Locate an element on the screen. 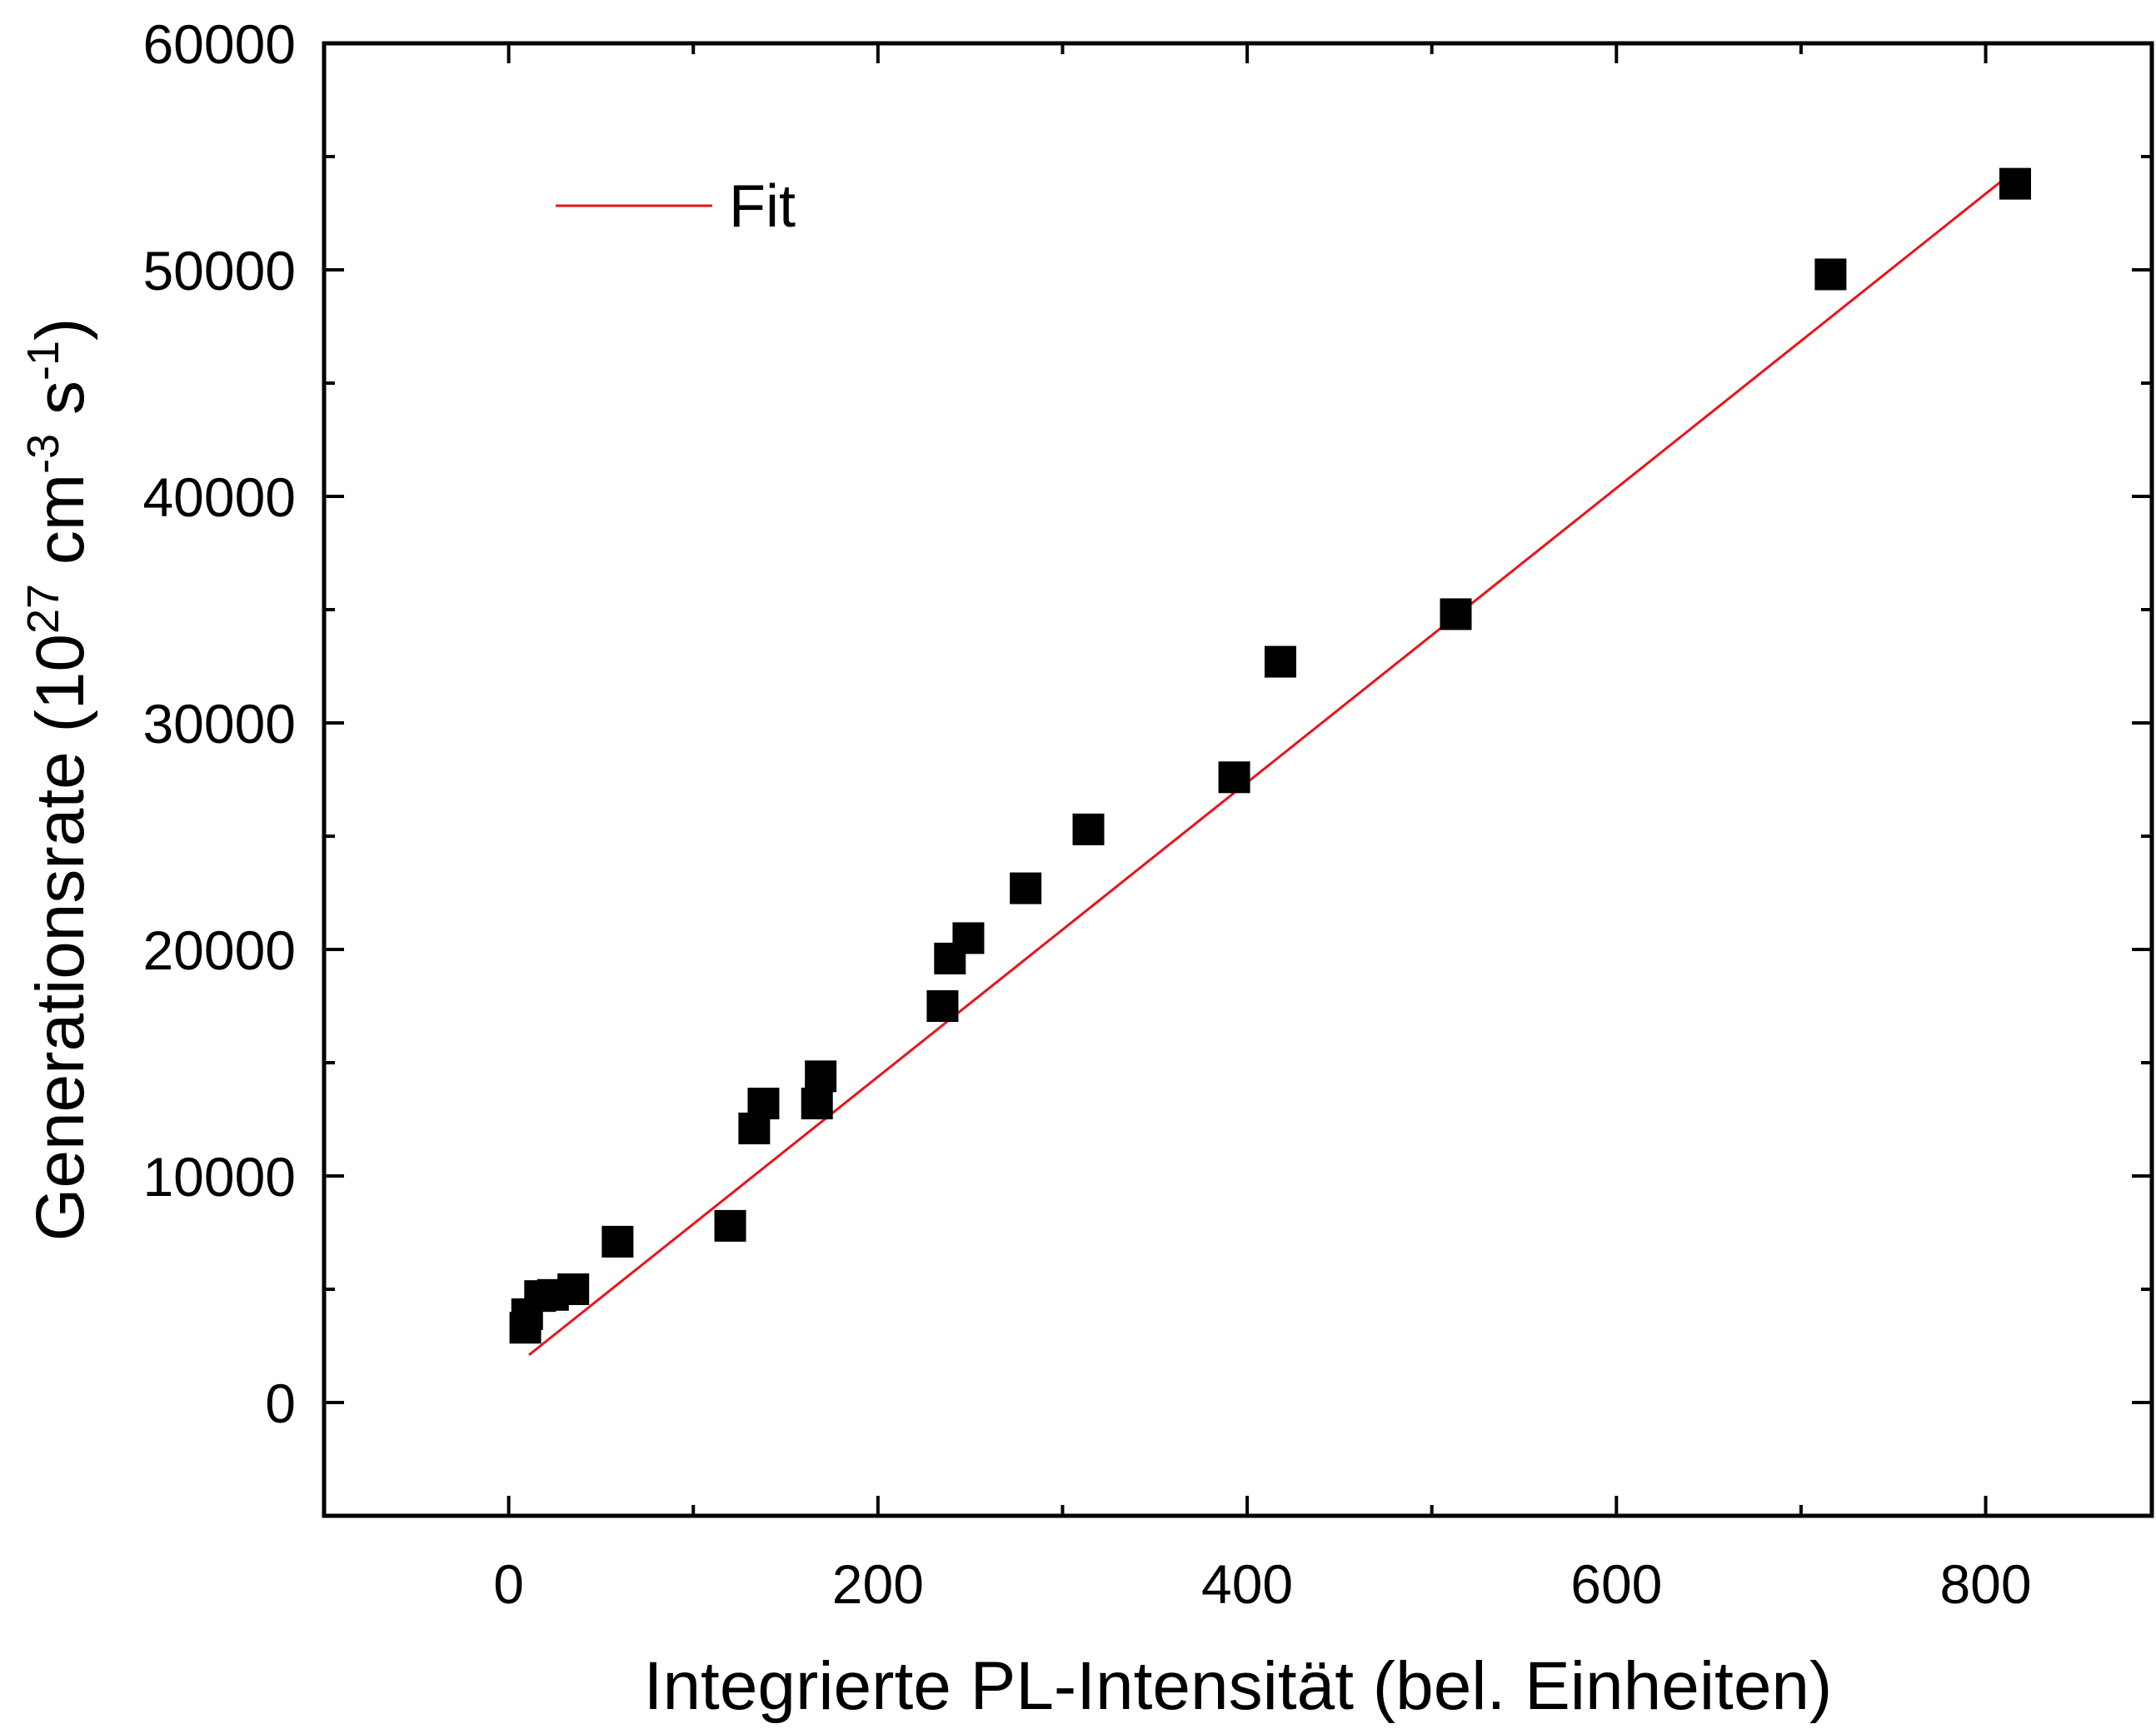 The height and width of the screenshot is (1734, 2156). y-axis-title-prefix: Generationsrate (10 is located at coordinates (60, 937).